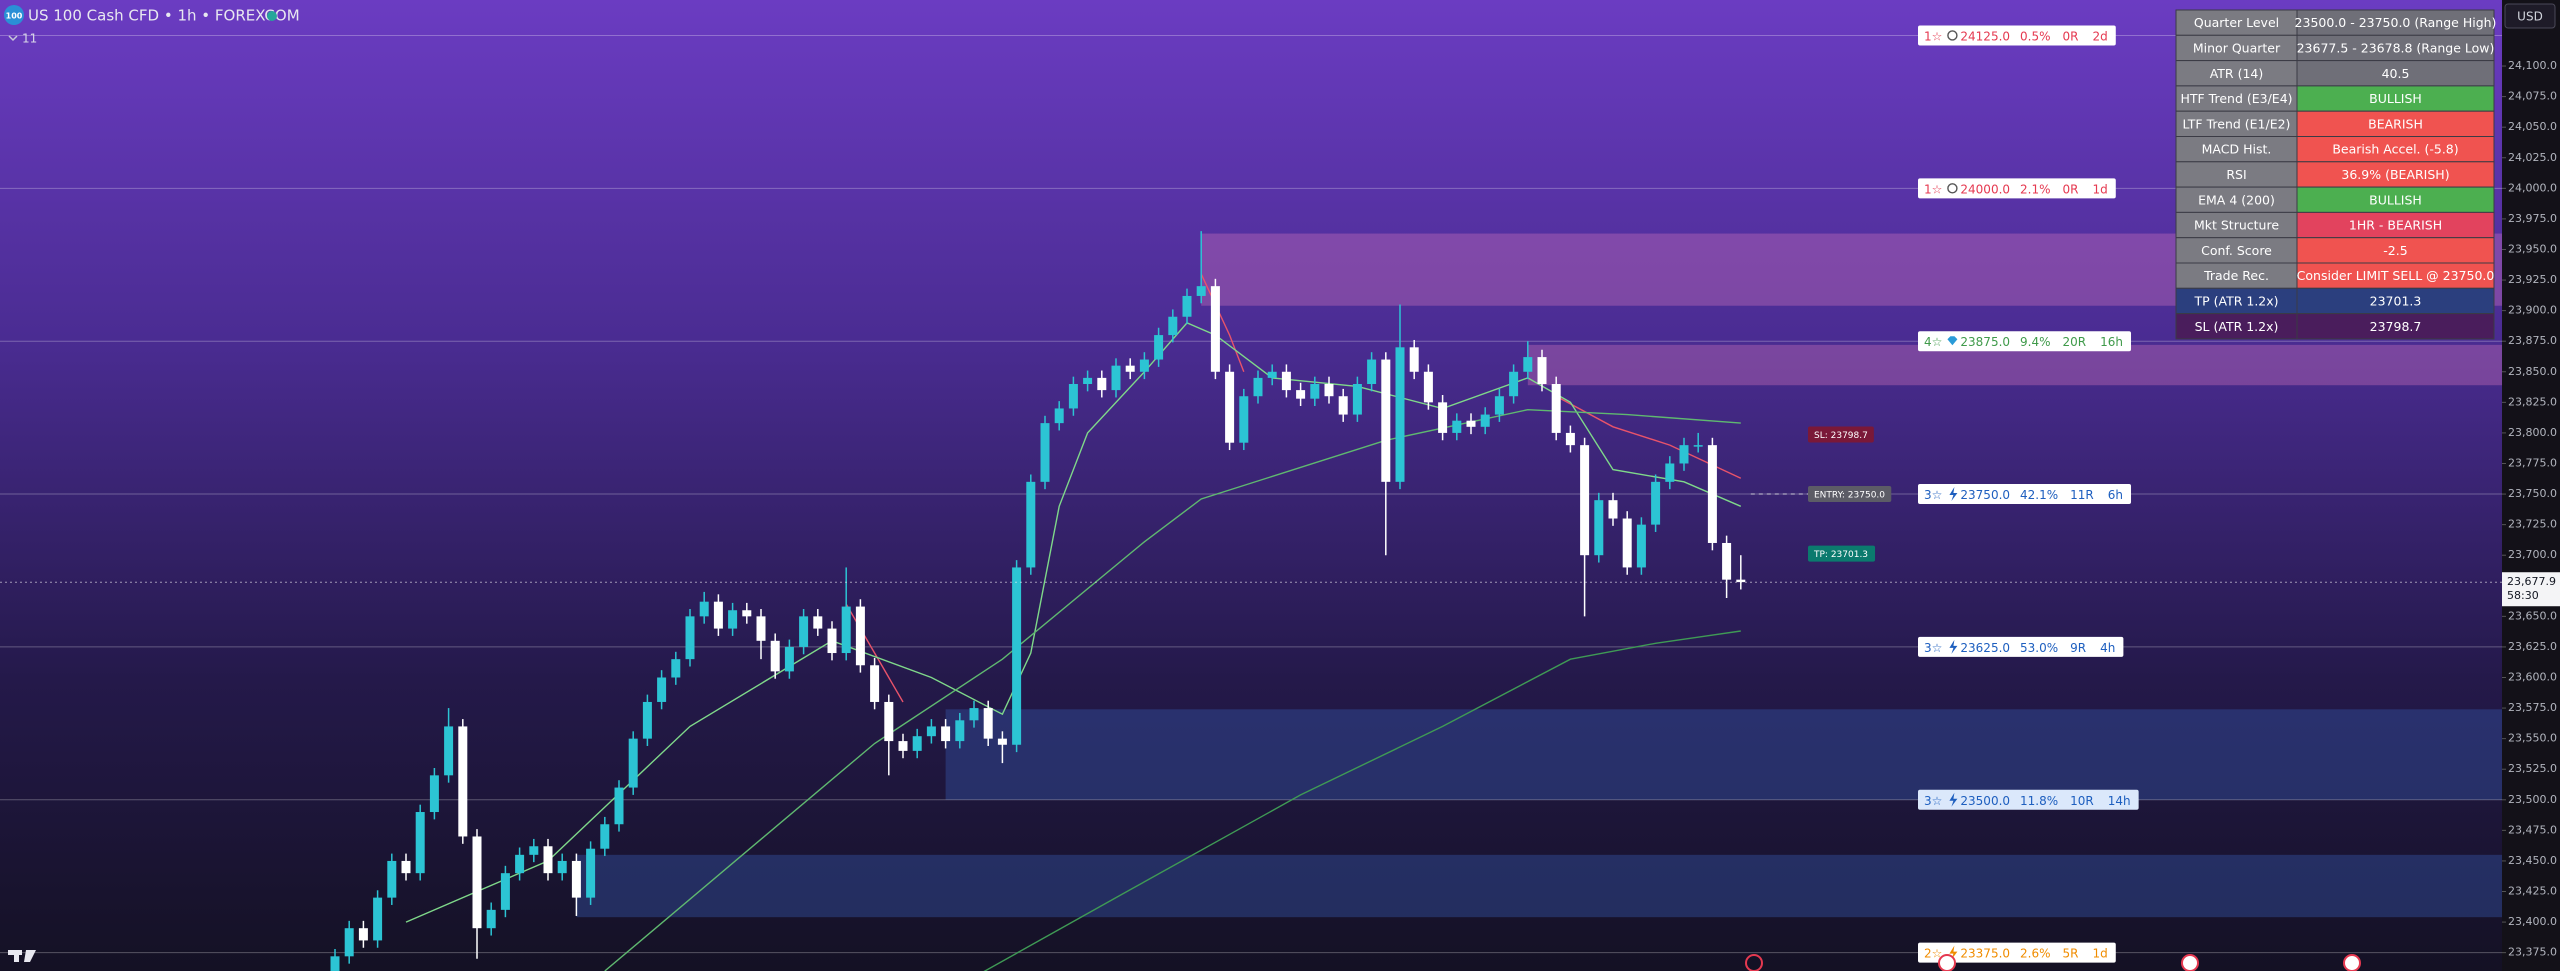 This screenshot has width=2560, height=971. What do you see at coordinates (1849, 496) in the screenshot?
I see `trade-marker-label: ENTRY: 23750.0` at bounding box center [1849, 496].